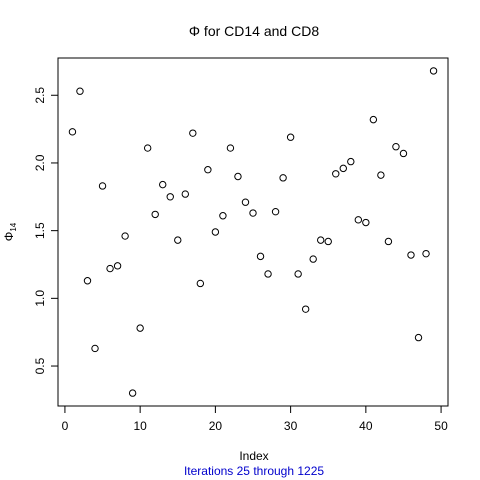 This screenshot has height=480, width=480. What do you see at coordinates (40, 230) in the screenshot?
I see `y-tick-label: 1.5` at bounding box center [40, 230].